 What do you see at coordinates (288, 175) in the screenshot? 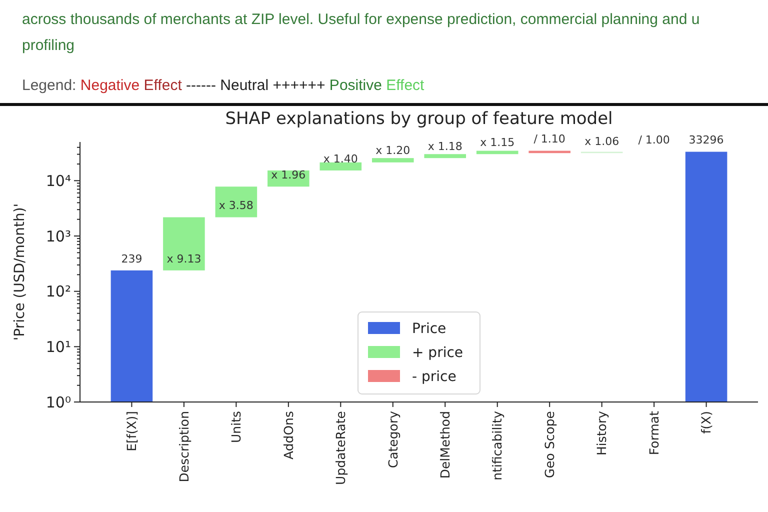
I see `annotation: x 1.96` at bounding box center [288, 175].